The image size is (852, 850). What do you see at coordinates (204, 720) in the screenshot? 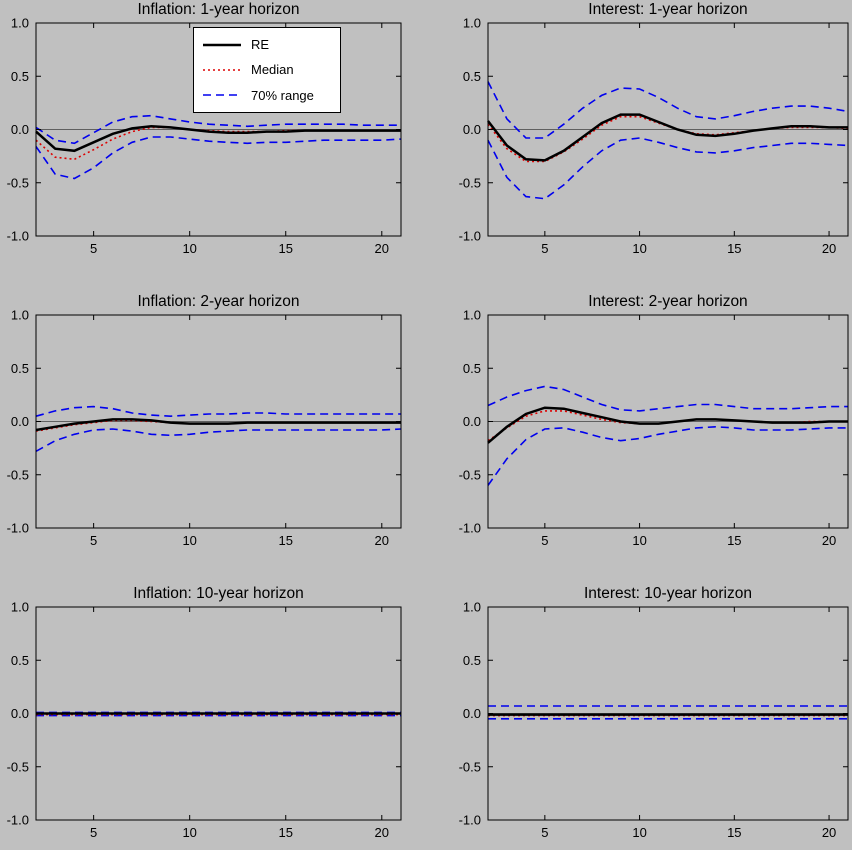
I see `plot-area-inflation-10yr: 5 10 15 20 -1.0 -0.5 0.0 0.5 1.0` at bounding box center [204, 720].